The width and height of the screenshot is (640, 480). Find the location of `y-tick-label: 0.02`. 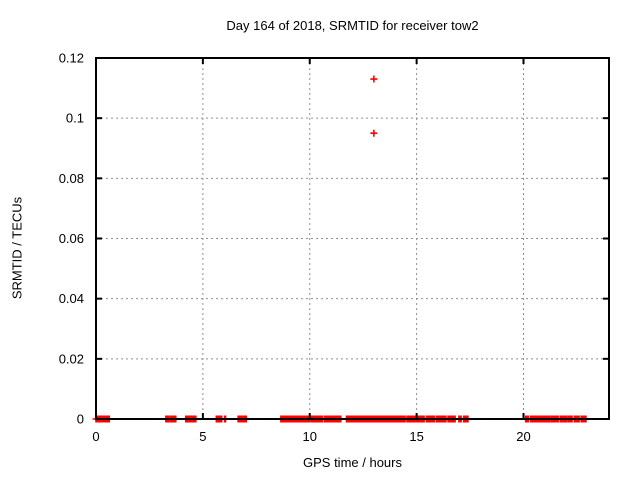

y-tick-label: 0.02 is located at coordinates (71, 358).